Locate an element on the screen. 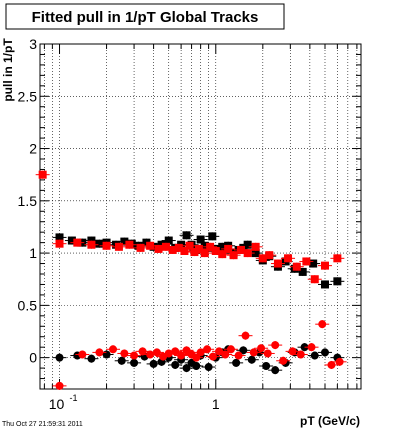 The image size is (400, 433). y-tick-label: 2 is located at coordinates (33, 149).